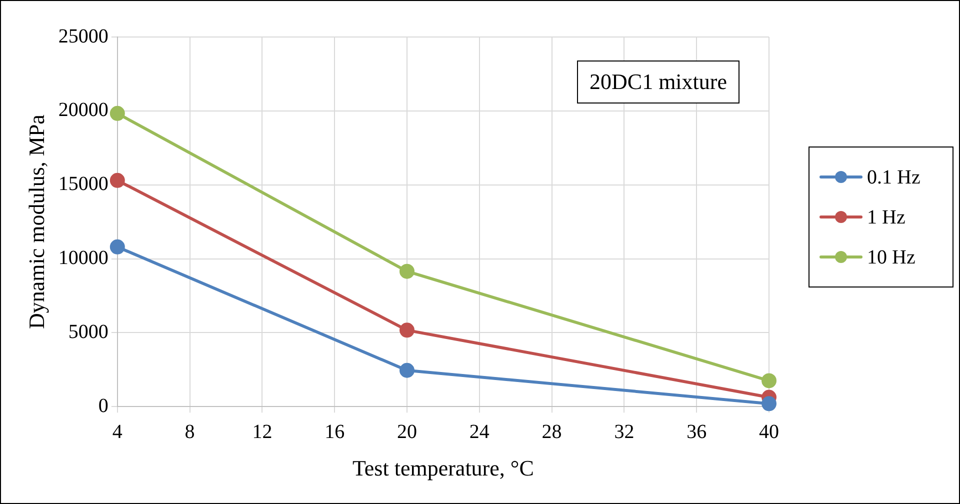 This screenshot has height=504, width=960. What do you see at coordinates (262, 431) in the screenshot?
I see `x-tick-label: 12` at bounding box center [262, 431].